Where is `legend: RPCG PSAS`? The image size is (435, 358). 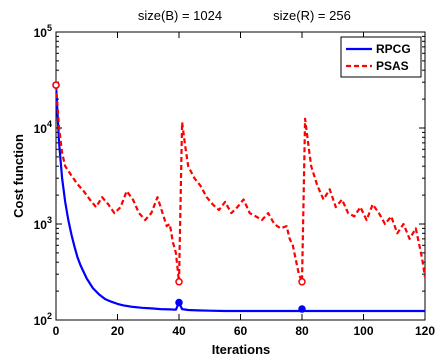 legend: RPCG PSAS is located at coordinates (381, 57).